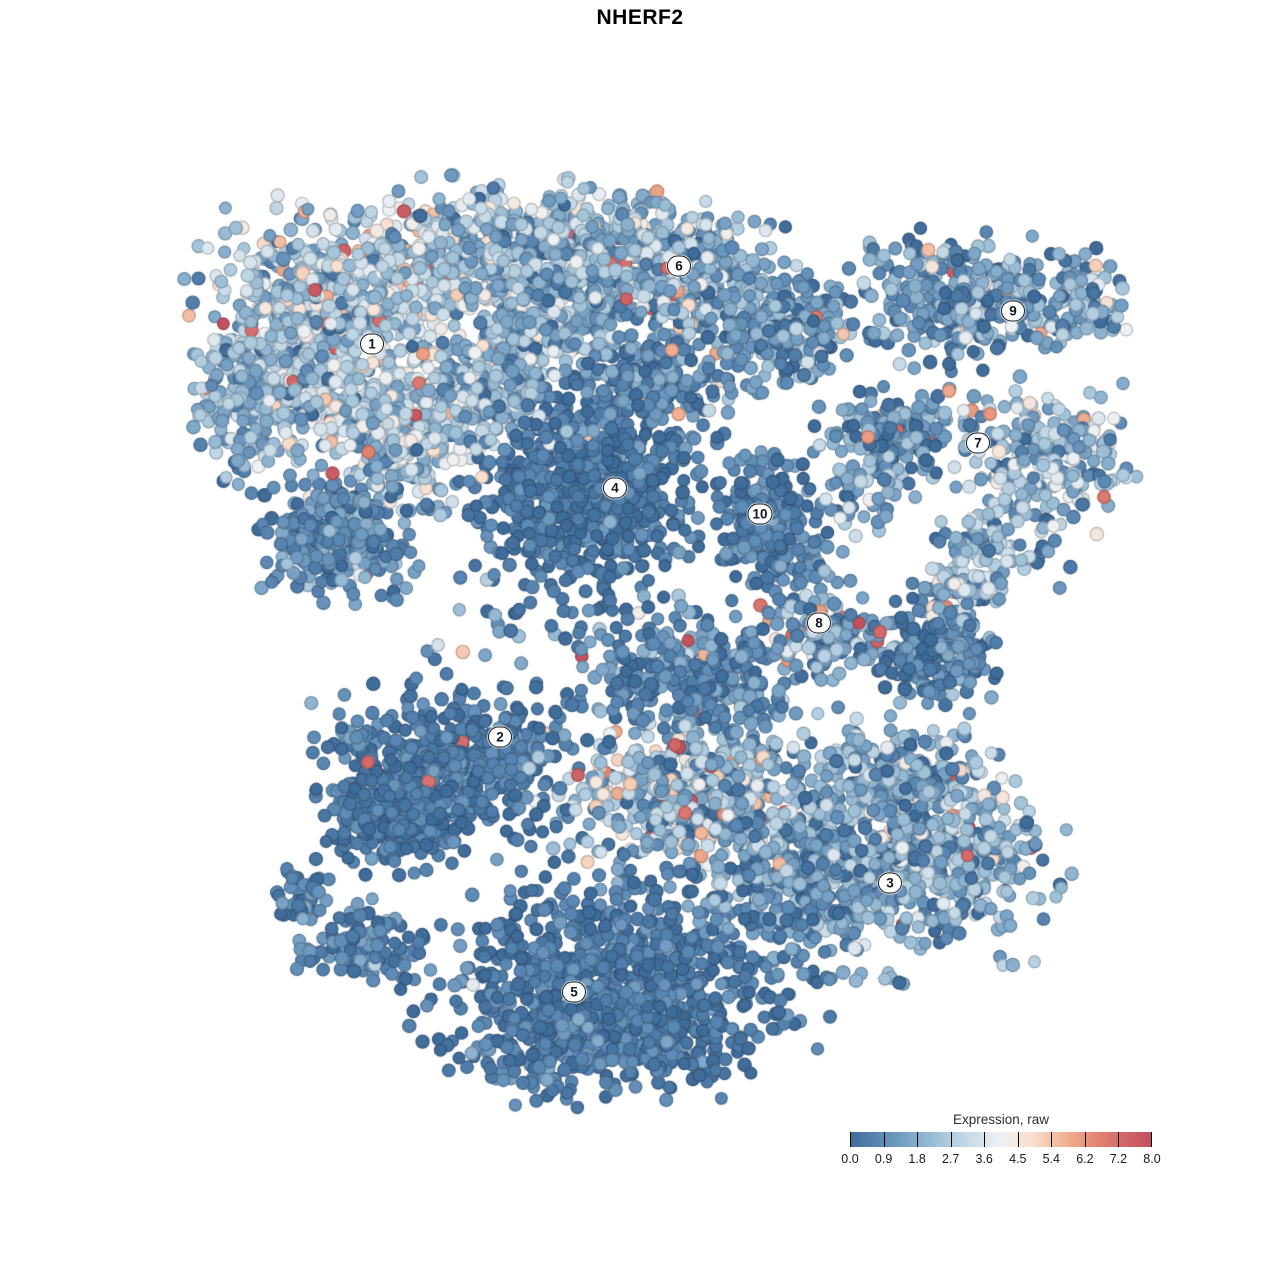  Describe the element at coordinates (950, 1159) in the screenshot. I see `colorbar-tick-label: 2.7` at that location.